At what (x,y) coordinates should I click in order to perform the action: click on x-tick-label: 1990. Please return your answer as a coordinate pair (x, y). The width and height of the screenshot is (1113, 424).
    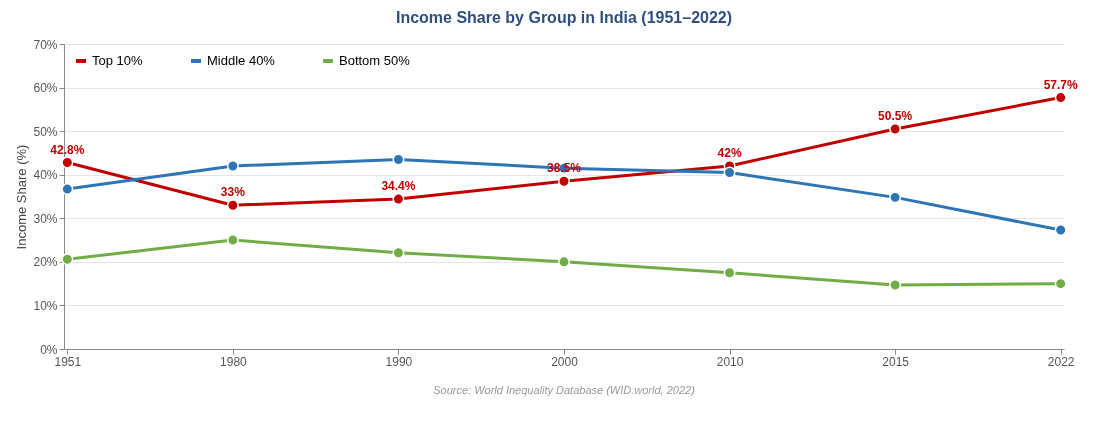
    Looking at the image, I should click on (399, 361).